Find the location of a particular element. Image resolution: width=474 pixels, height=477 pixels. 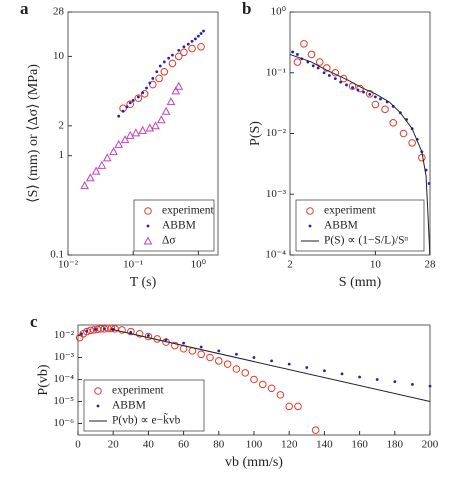

x-tick-label: 28 is located at coordinates (431, 265).